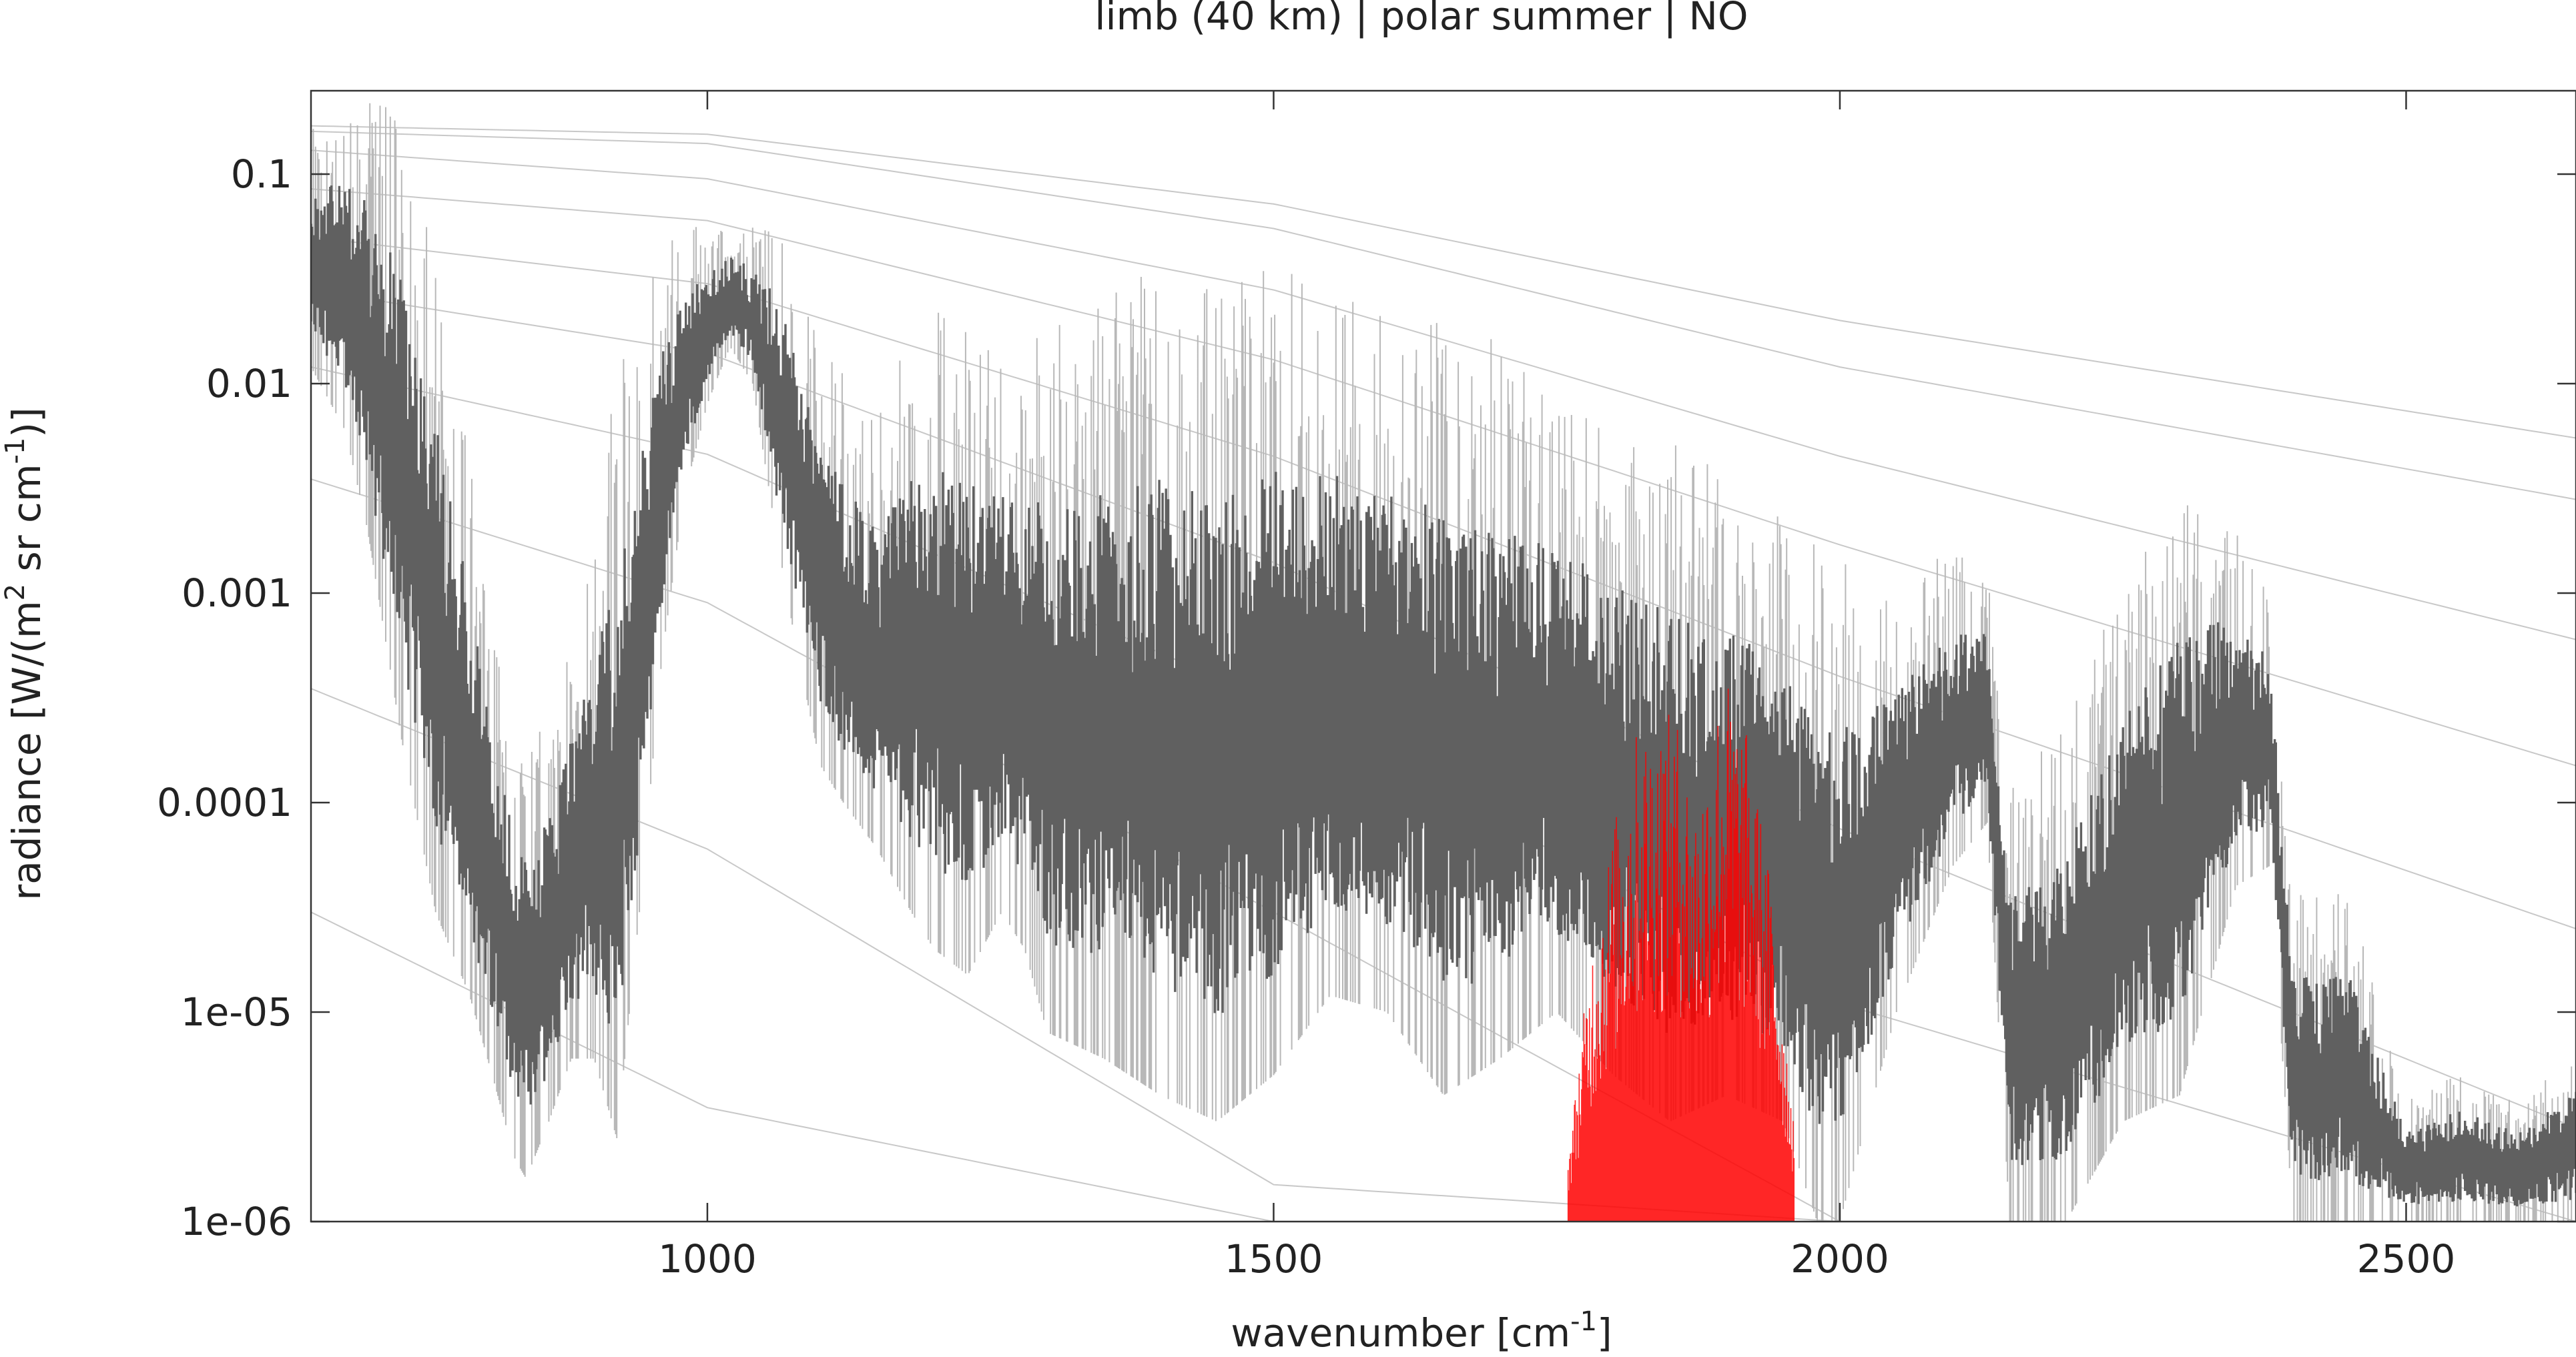  What do you see at coordinates (24, 653) in the screenshot?
I see `y-axis-label: radiance [W/(m2 sr cm-1)]` at bounding box center [24, 653].